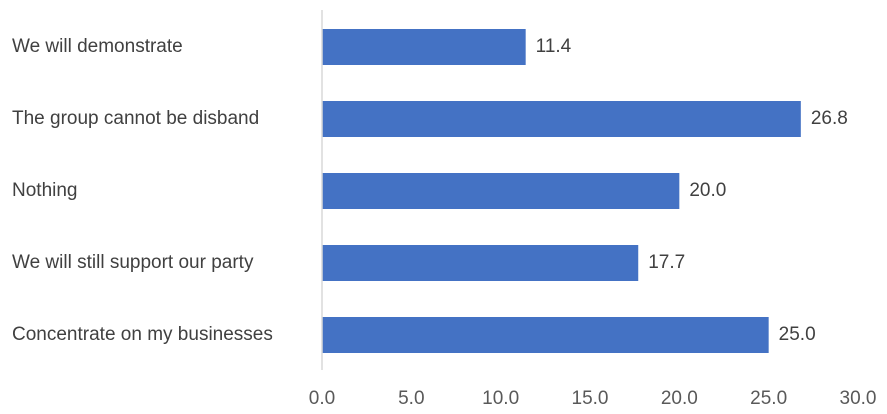 Image resolution: width=887 pixels, height=414 pixels. I want to click on value-label-4: 25.0, so click(797, 334).